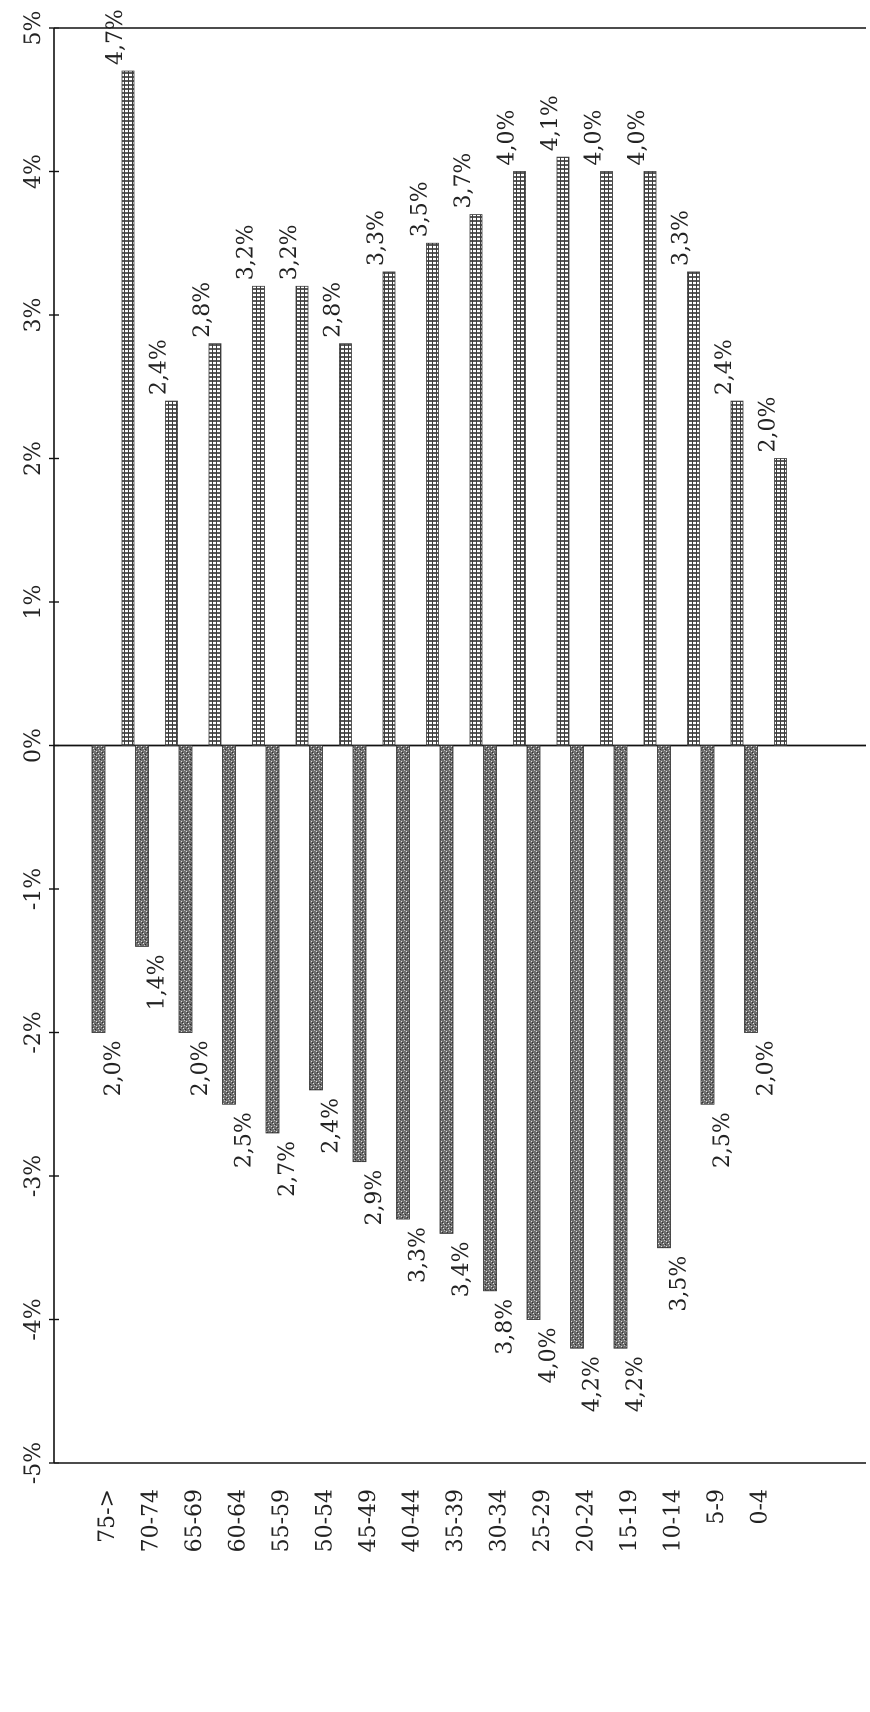 Image resolution: width=870 pixels, height=1712 pixels. What do you see at coordinates (33, 1463) in the screenshot?
I see `value-axis-tick-label: -5%` at bounding box center [33, 1463].